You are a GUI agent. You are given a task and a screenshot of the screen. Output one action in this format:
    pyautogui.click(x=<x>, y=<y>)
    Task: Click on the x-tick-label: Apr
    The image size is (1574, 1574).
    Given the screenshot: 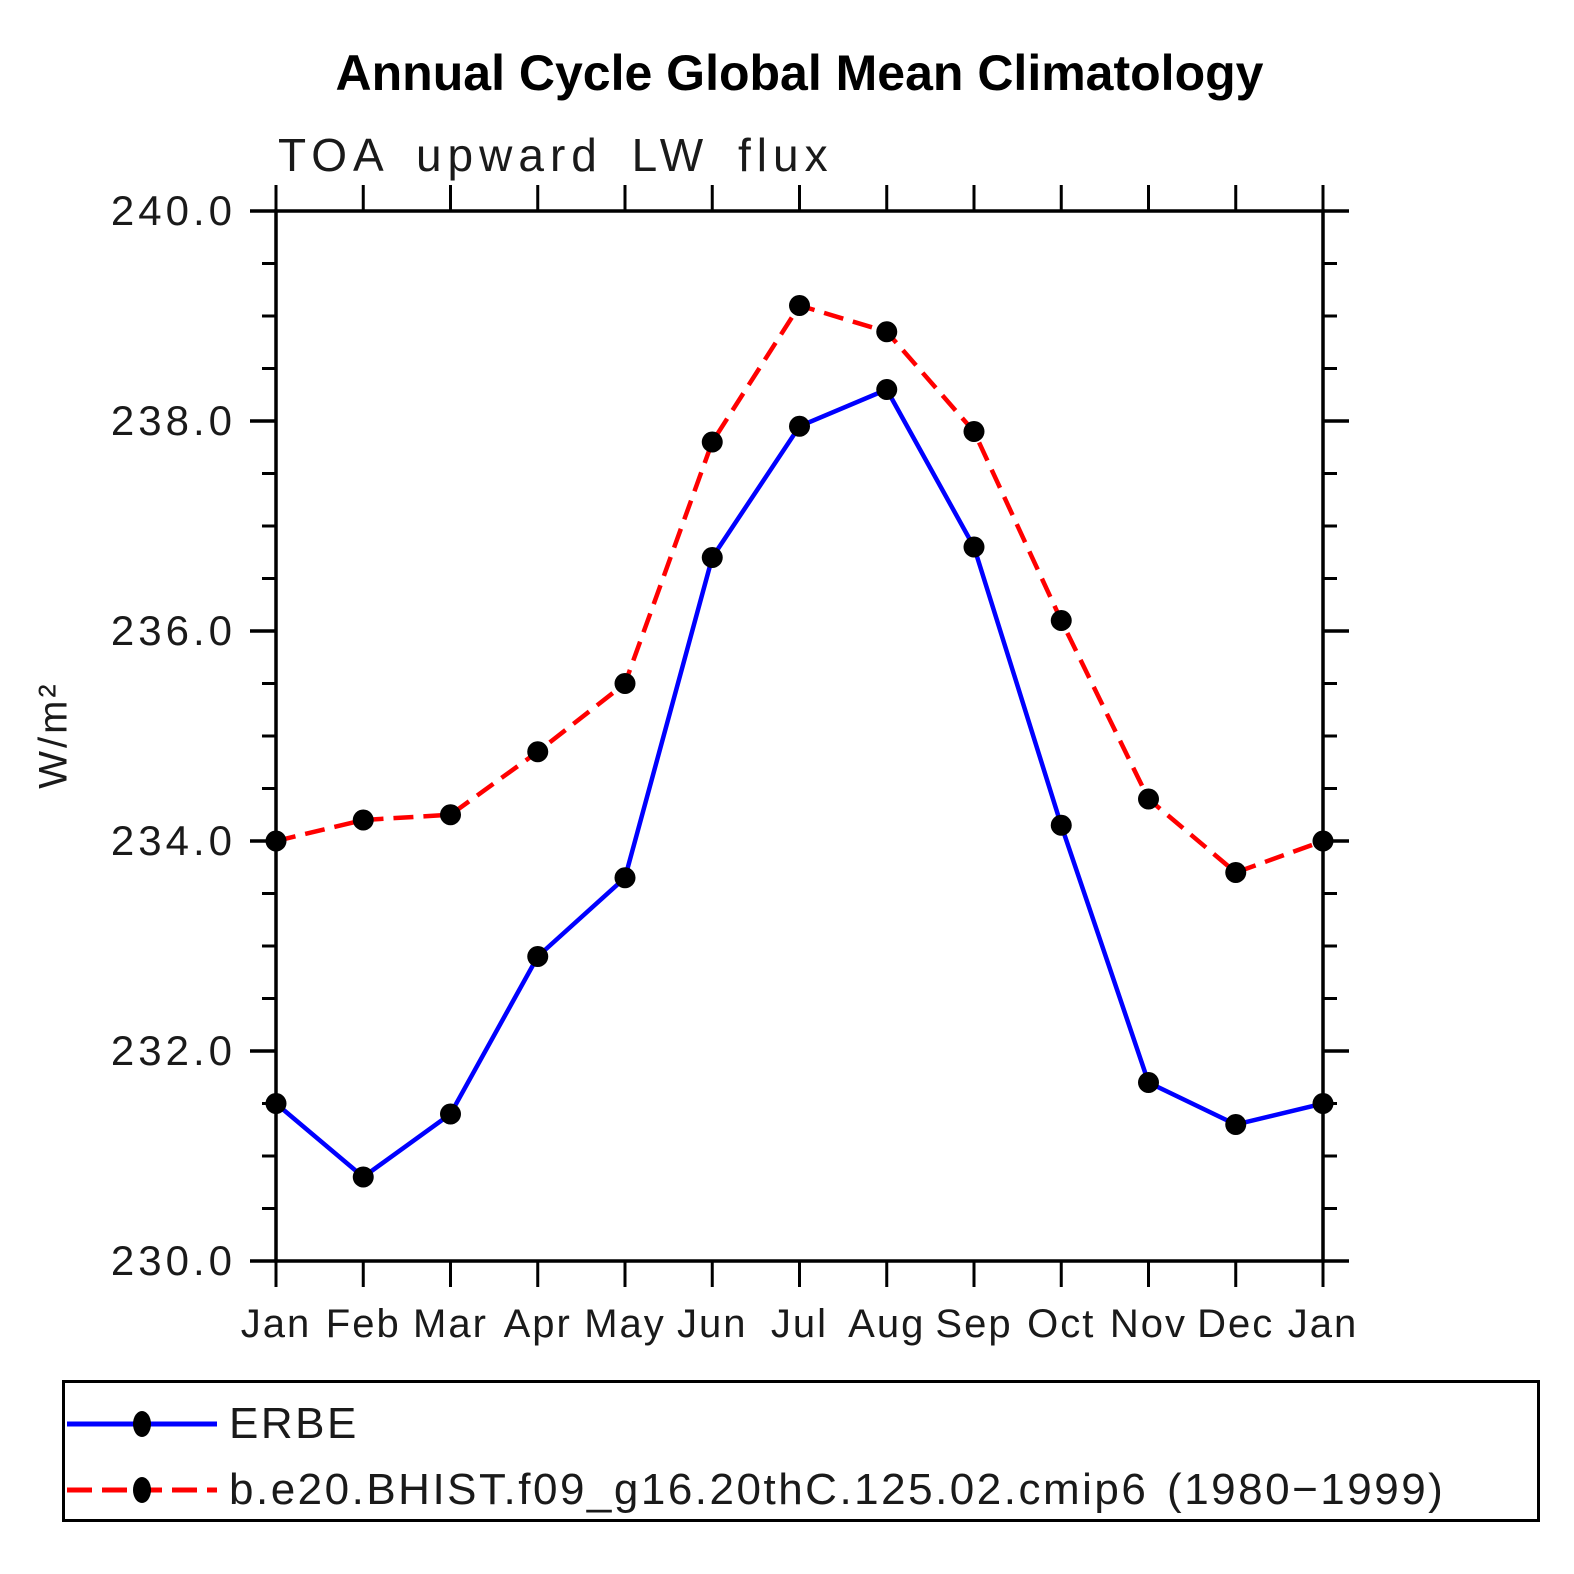 What is the action you would take?
    pyautogui.click(x=538, y=1324)
    